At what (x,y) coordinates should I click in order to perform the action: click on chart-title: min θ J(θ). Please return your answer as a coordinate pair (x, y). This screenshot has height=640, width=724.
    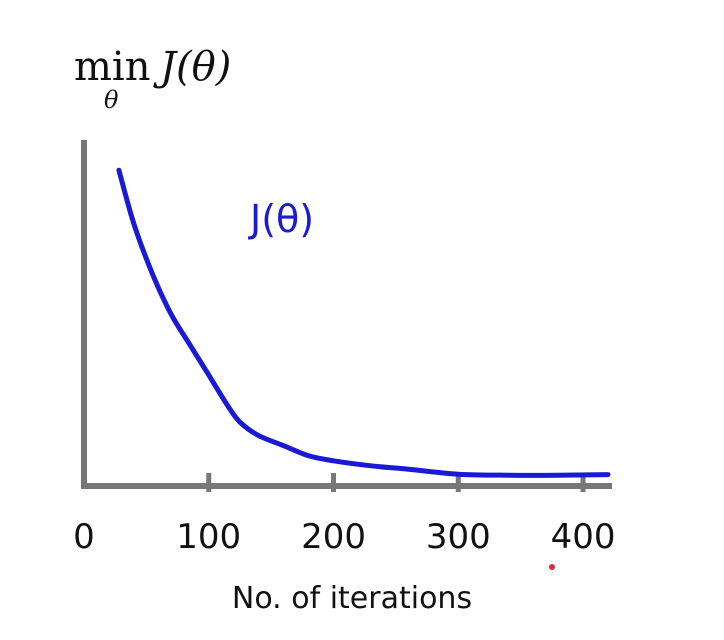
    Looking at the image, I should click on (152, 79).